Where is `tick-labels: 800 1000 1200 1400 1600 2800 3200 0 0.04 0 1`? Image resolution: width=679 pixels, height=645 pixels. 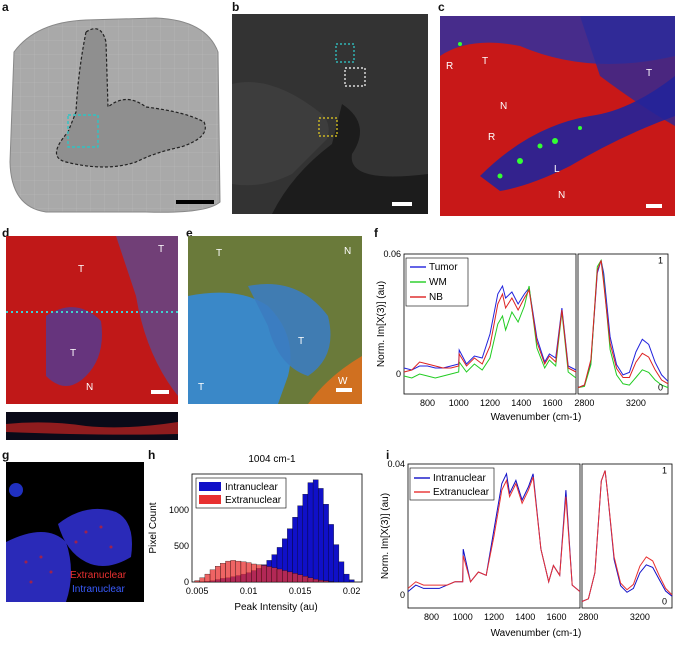
tick-labels: 800 1000 1200 1400 1600 2800 3200 0 0.04 0 1 is located at coordinates (527, 540).